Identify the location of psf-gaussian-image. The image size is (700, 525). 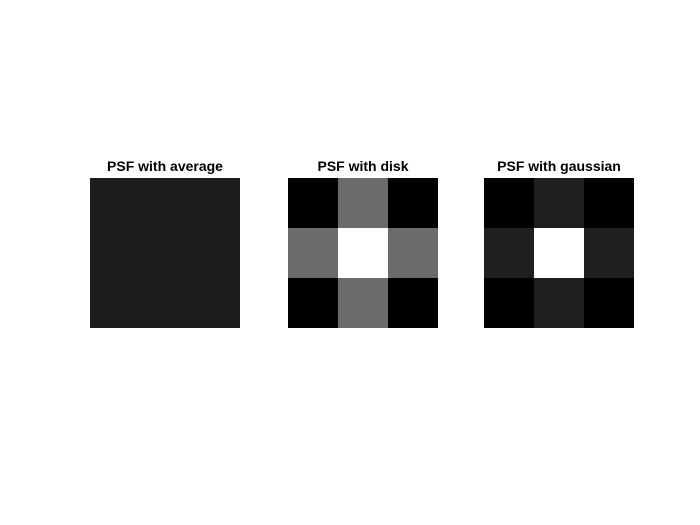
(559, 253).